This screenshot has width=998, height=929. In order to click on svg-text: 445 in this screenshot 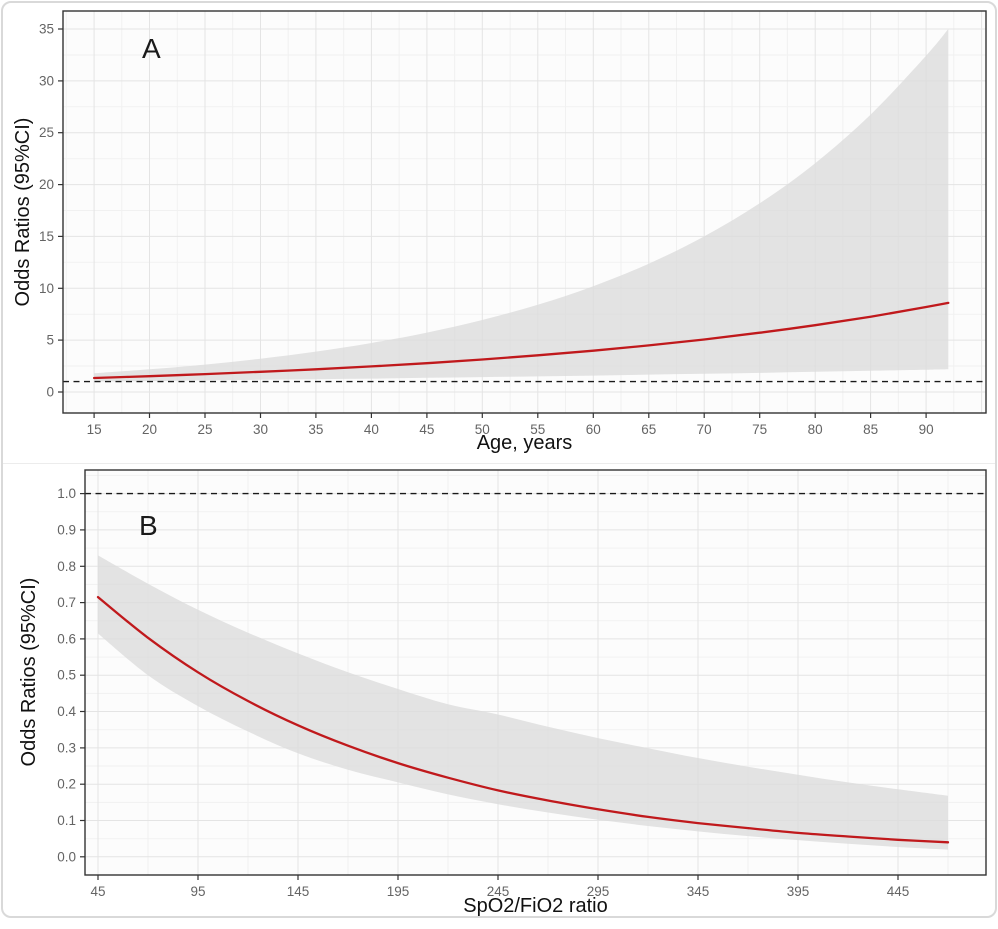, I will do `click(898, 891)`.